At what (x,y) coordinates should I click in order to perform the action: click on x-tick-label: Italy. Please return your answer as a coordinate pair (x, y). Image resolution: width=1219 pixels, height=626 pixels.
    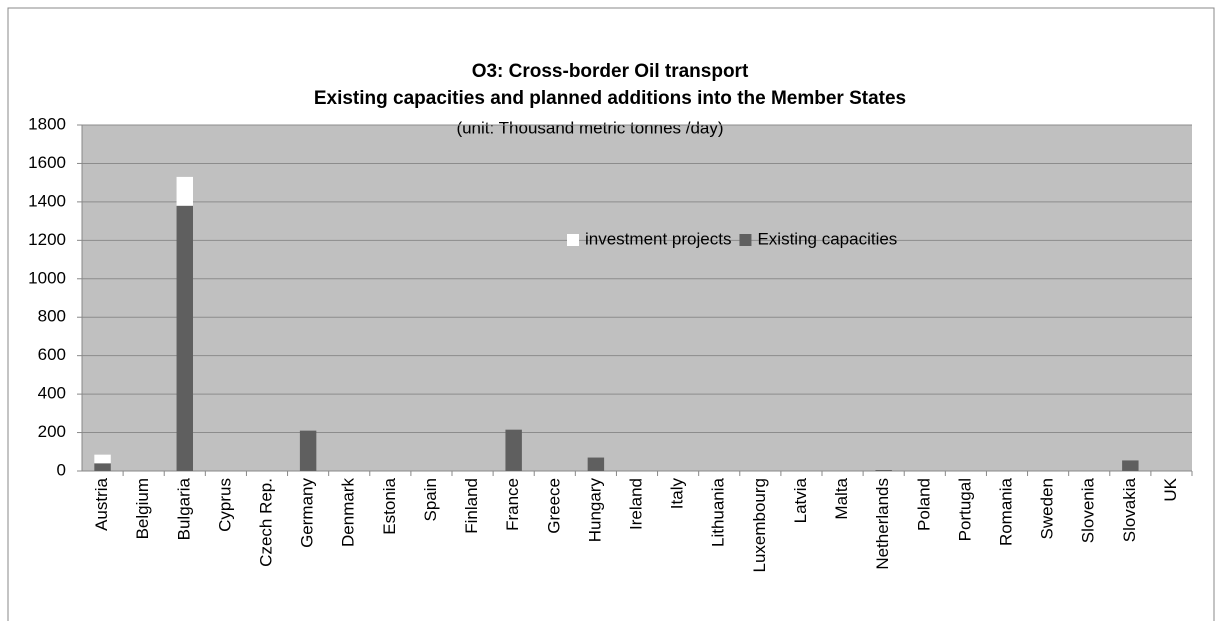
    Looking at the image, I should click on (677, 494).